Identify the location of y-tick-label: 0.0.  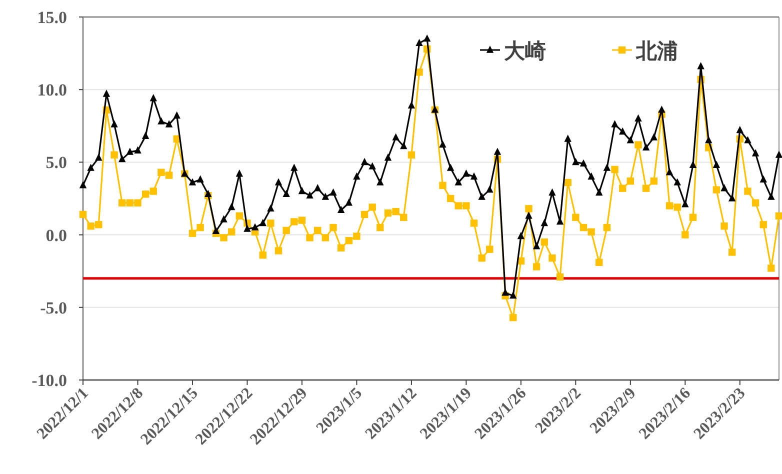
(56, 235).